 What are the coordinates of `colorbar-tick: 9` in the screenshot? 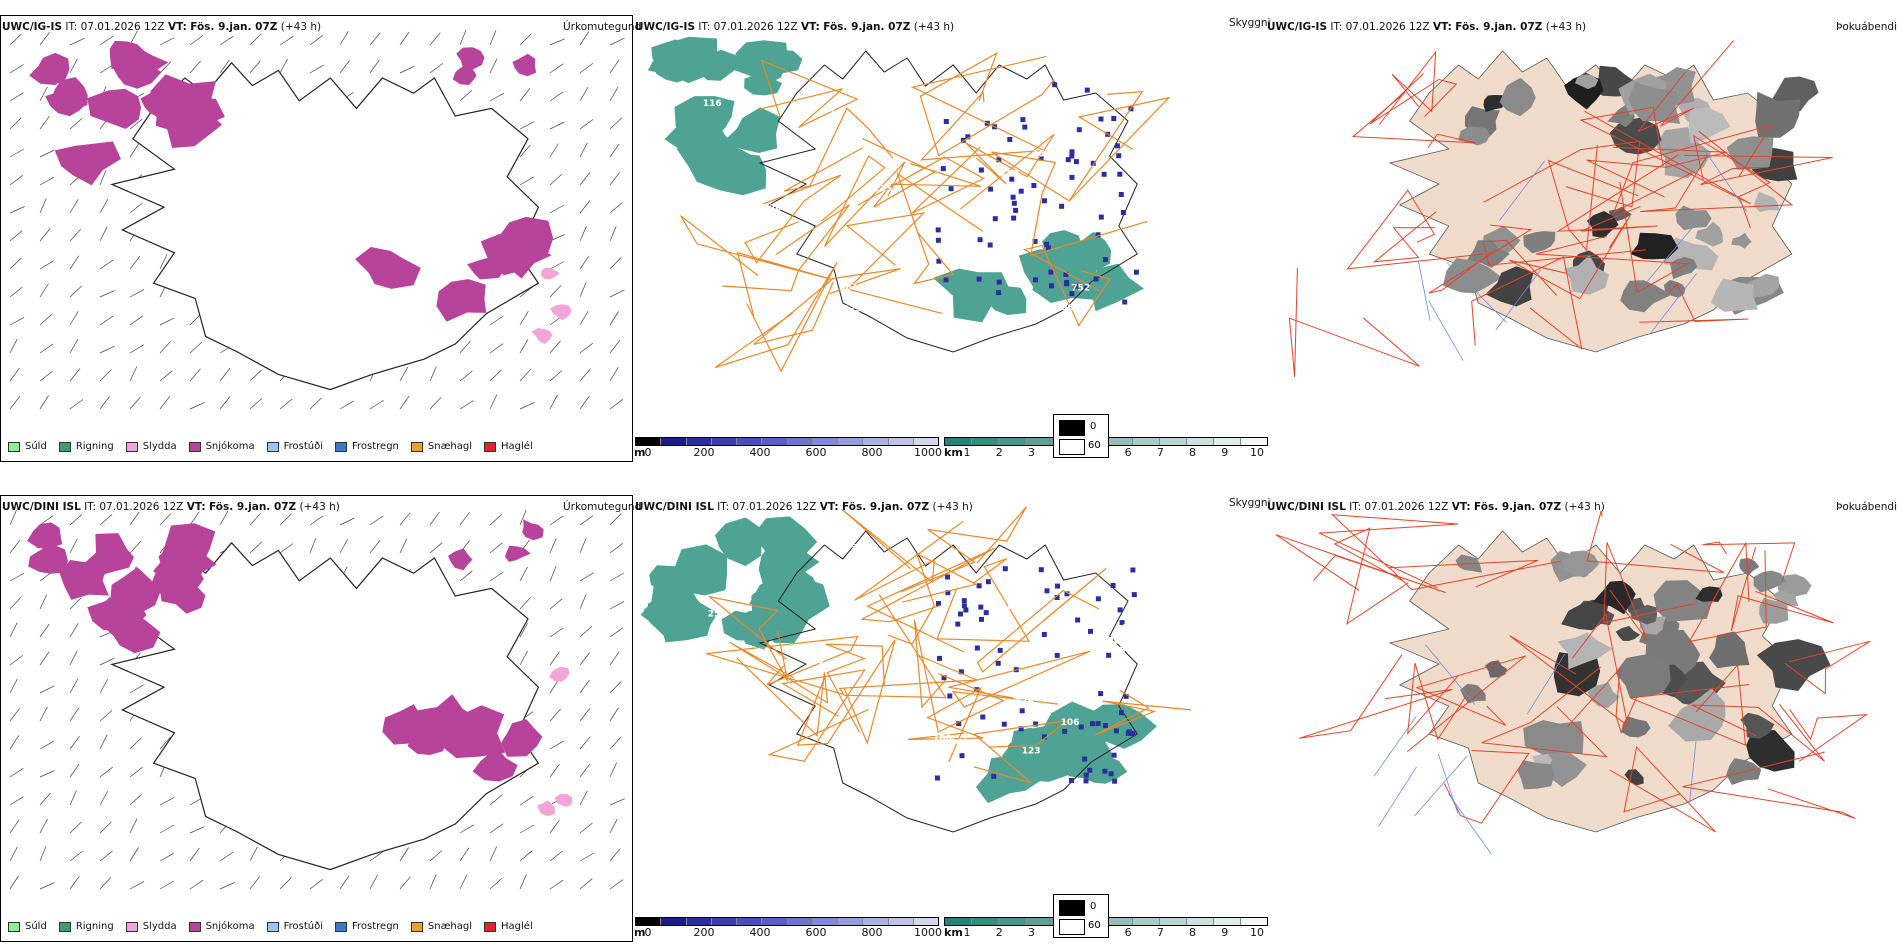 It's located at (1225, 452).